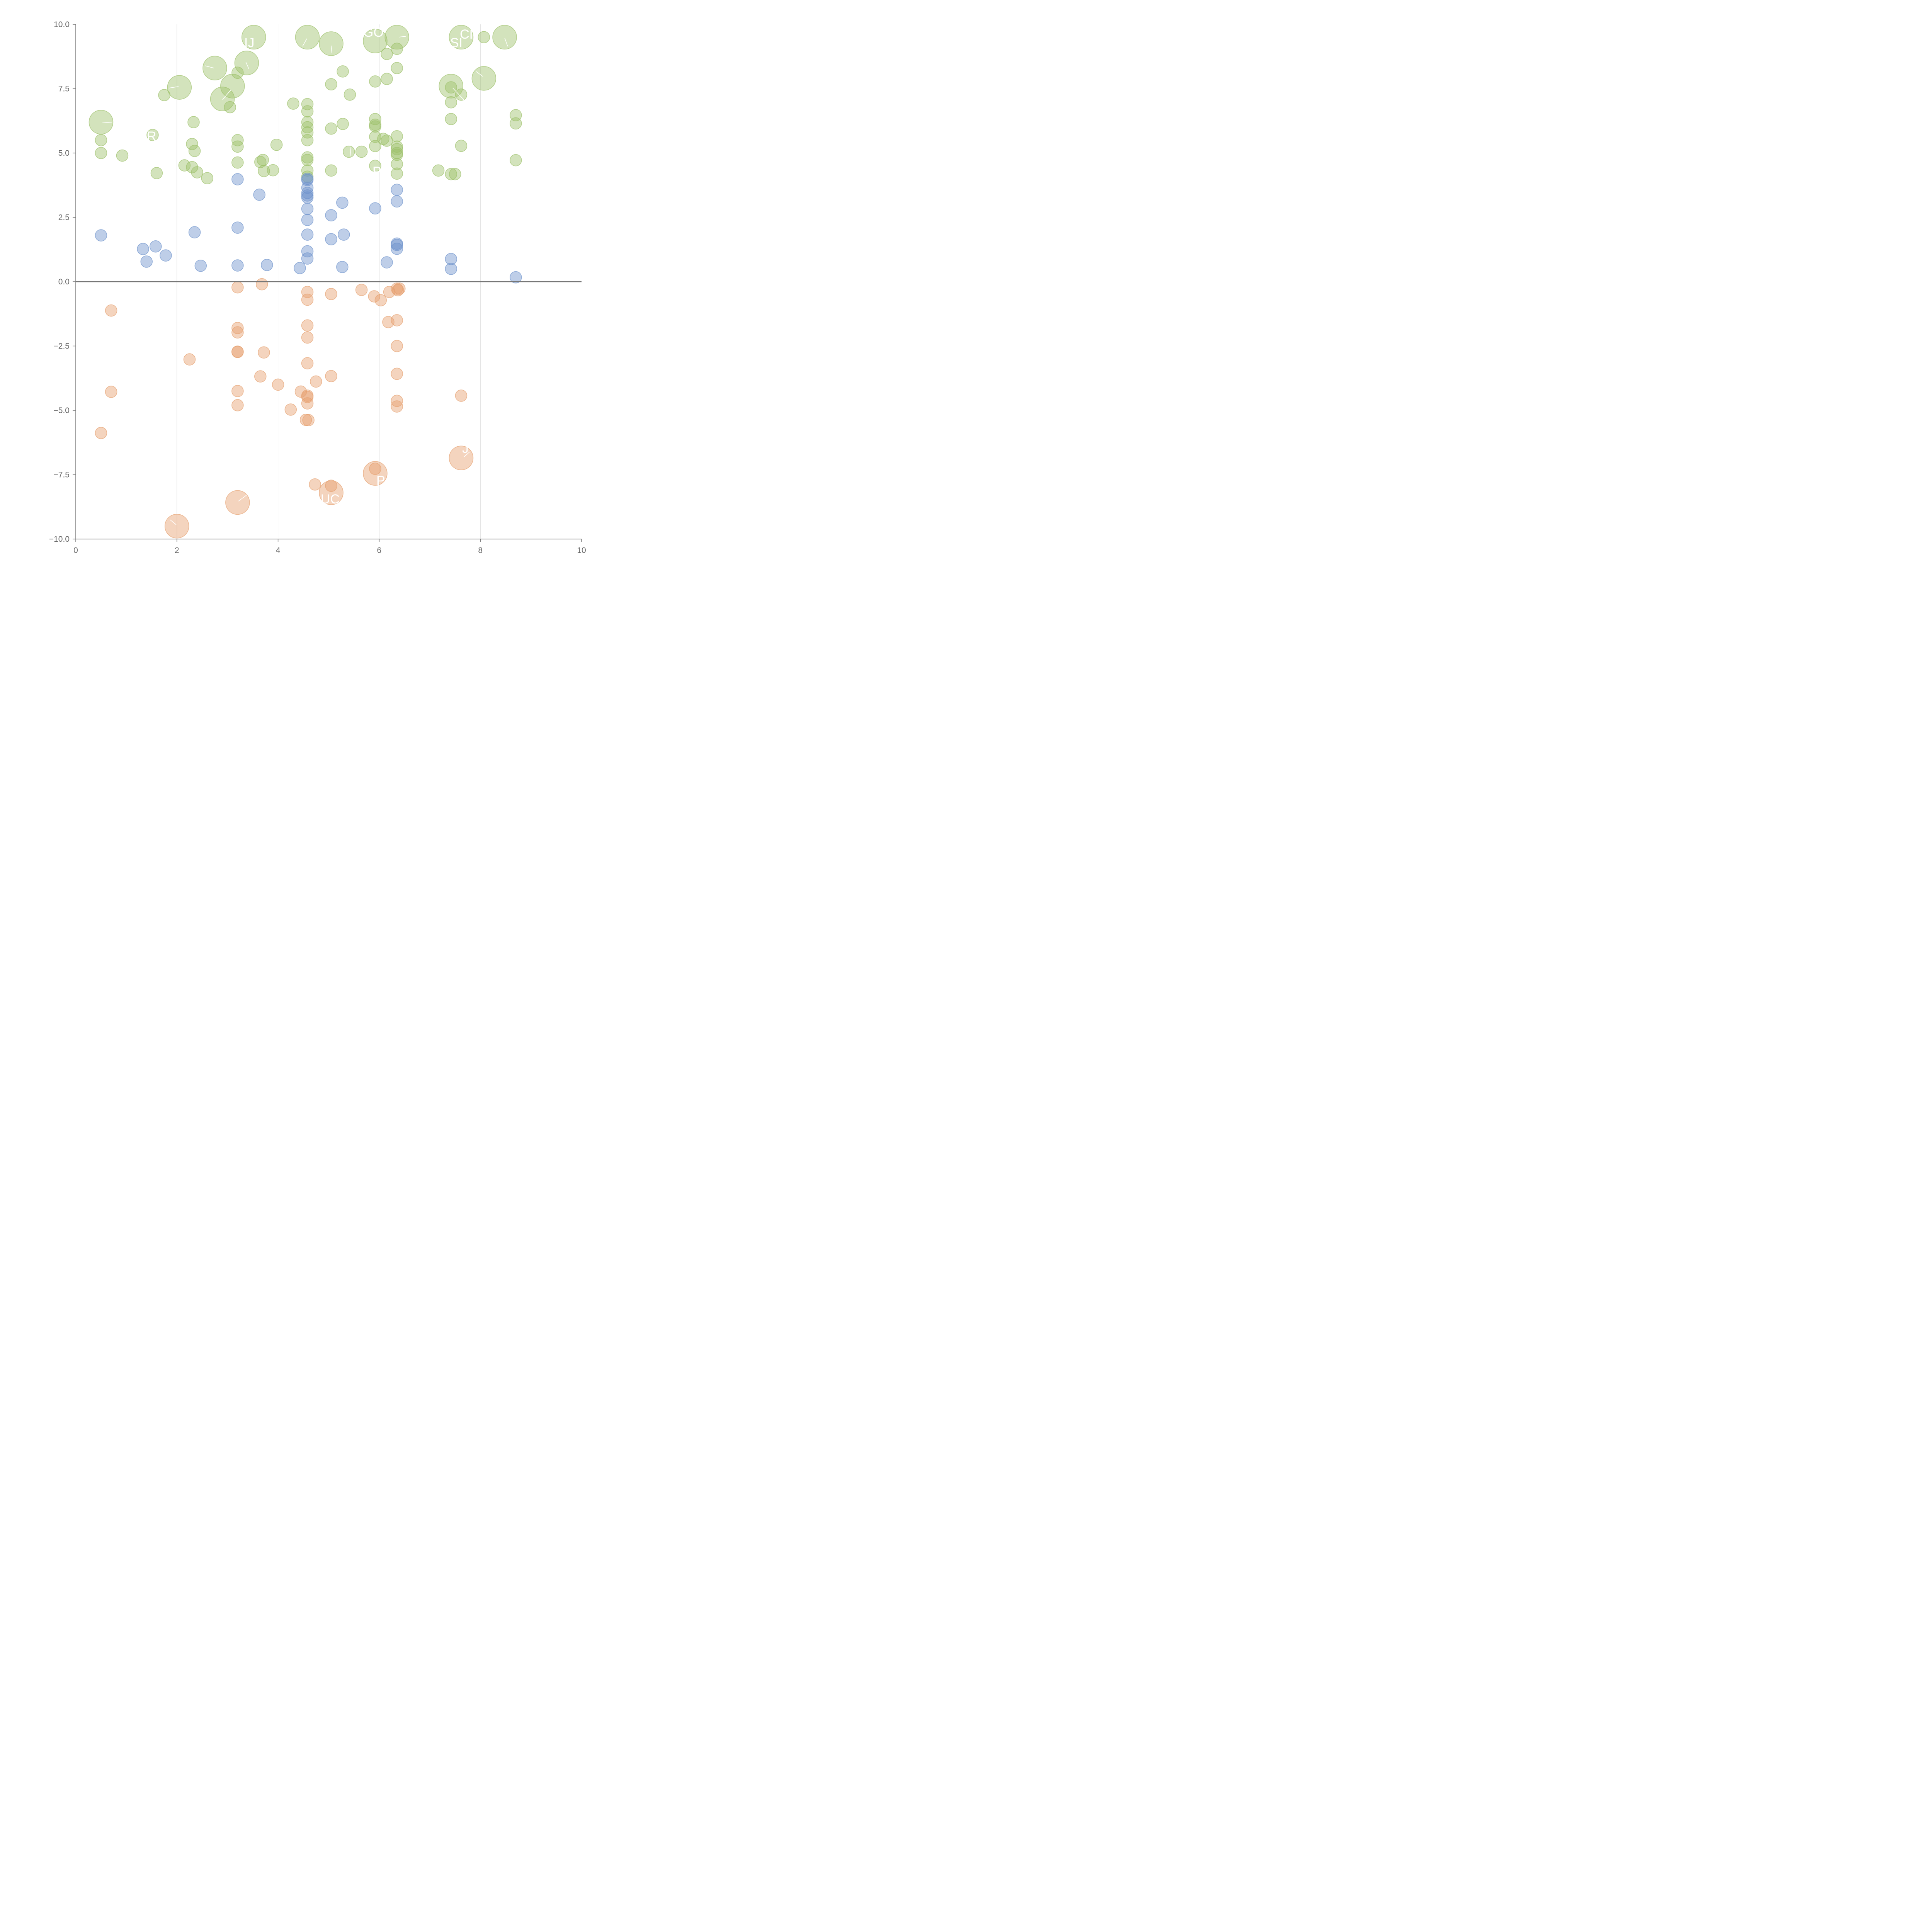  Describe the element at coordinates (177, 550) in the screenshot. I see `x-tick-label: 2` at that location.